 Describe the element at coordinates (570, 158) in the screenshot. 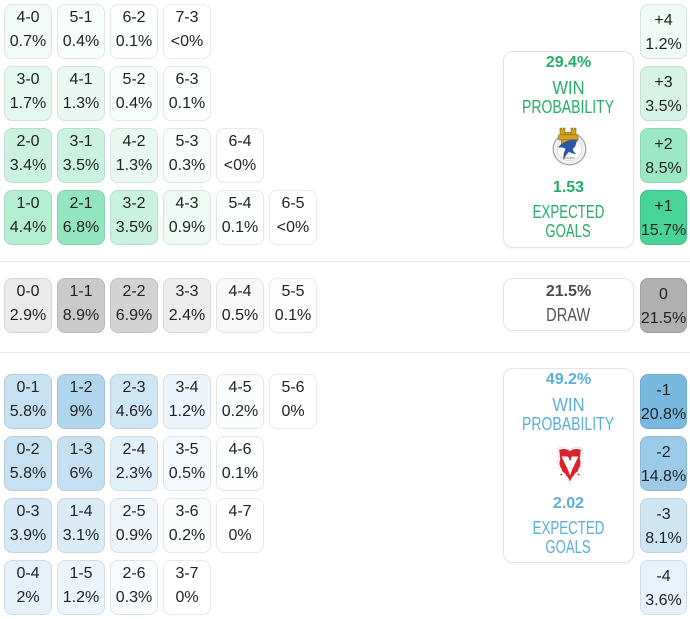

I see `svg-text: D.S.F.C.` at that location.